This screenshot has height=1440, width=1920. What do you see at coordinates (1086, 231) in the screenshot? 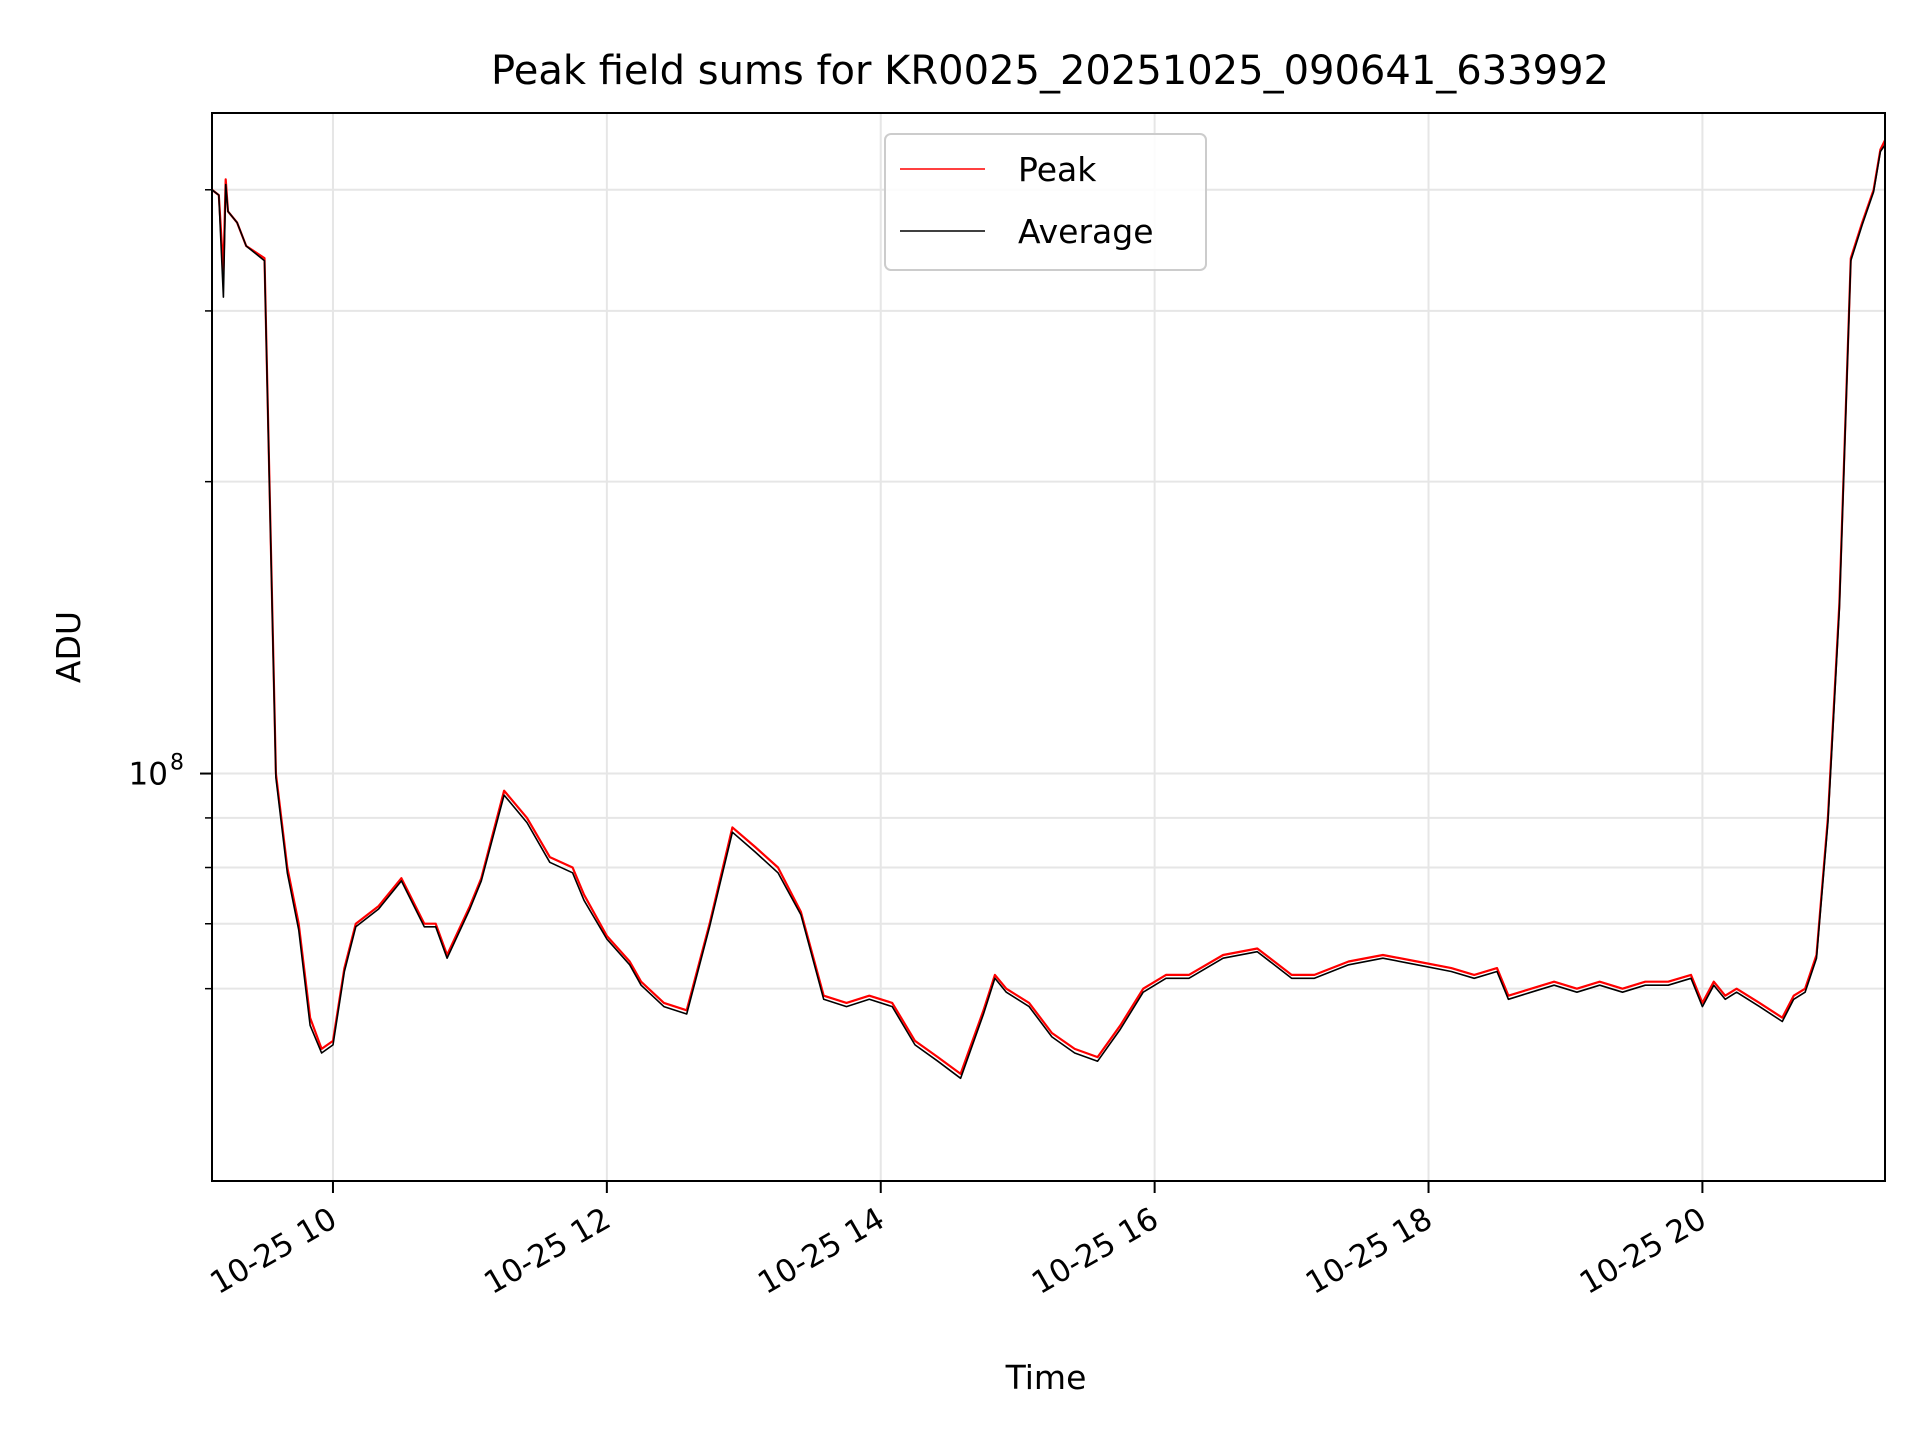
I see `legend-label-average: Average` at bounding box center [1086, 231].